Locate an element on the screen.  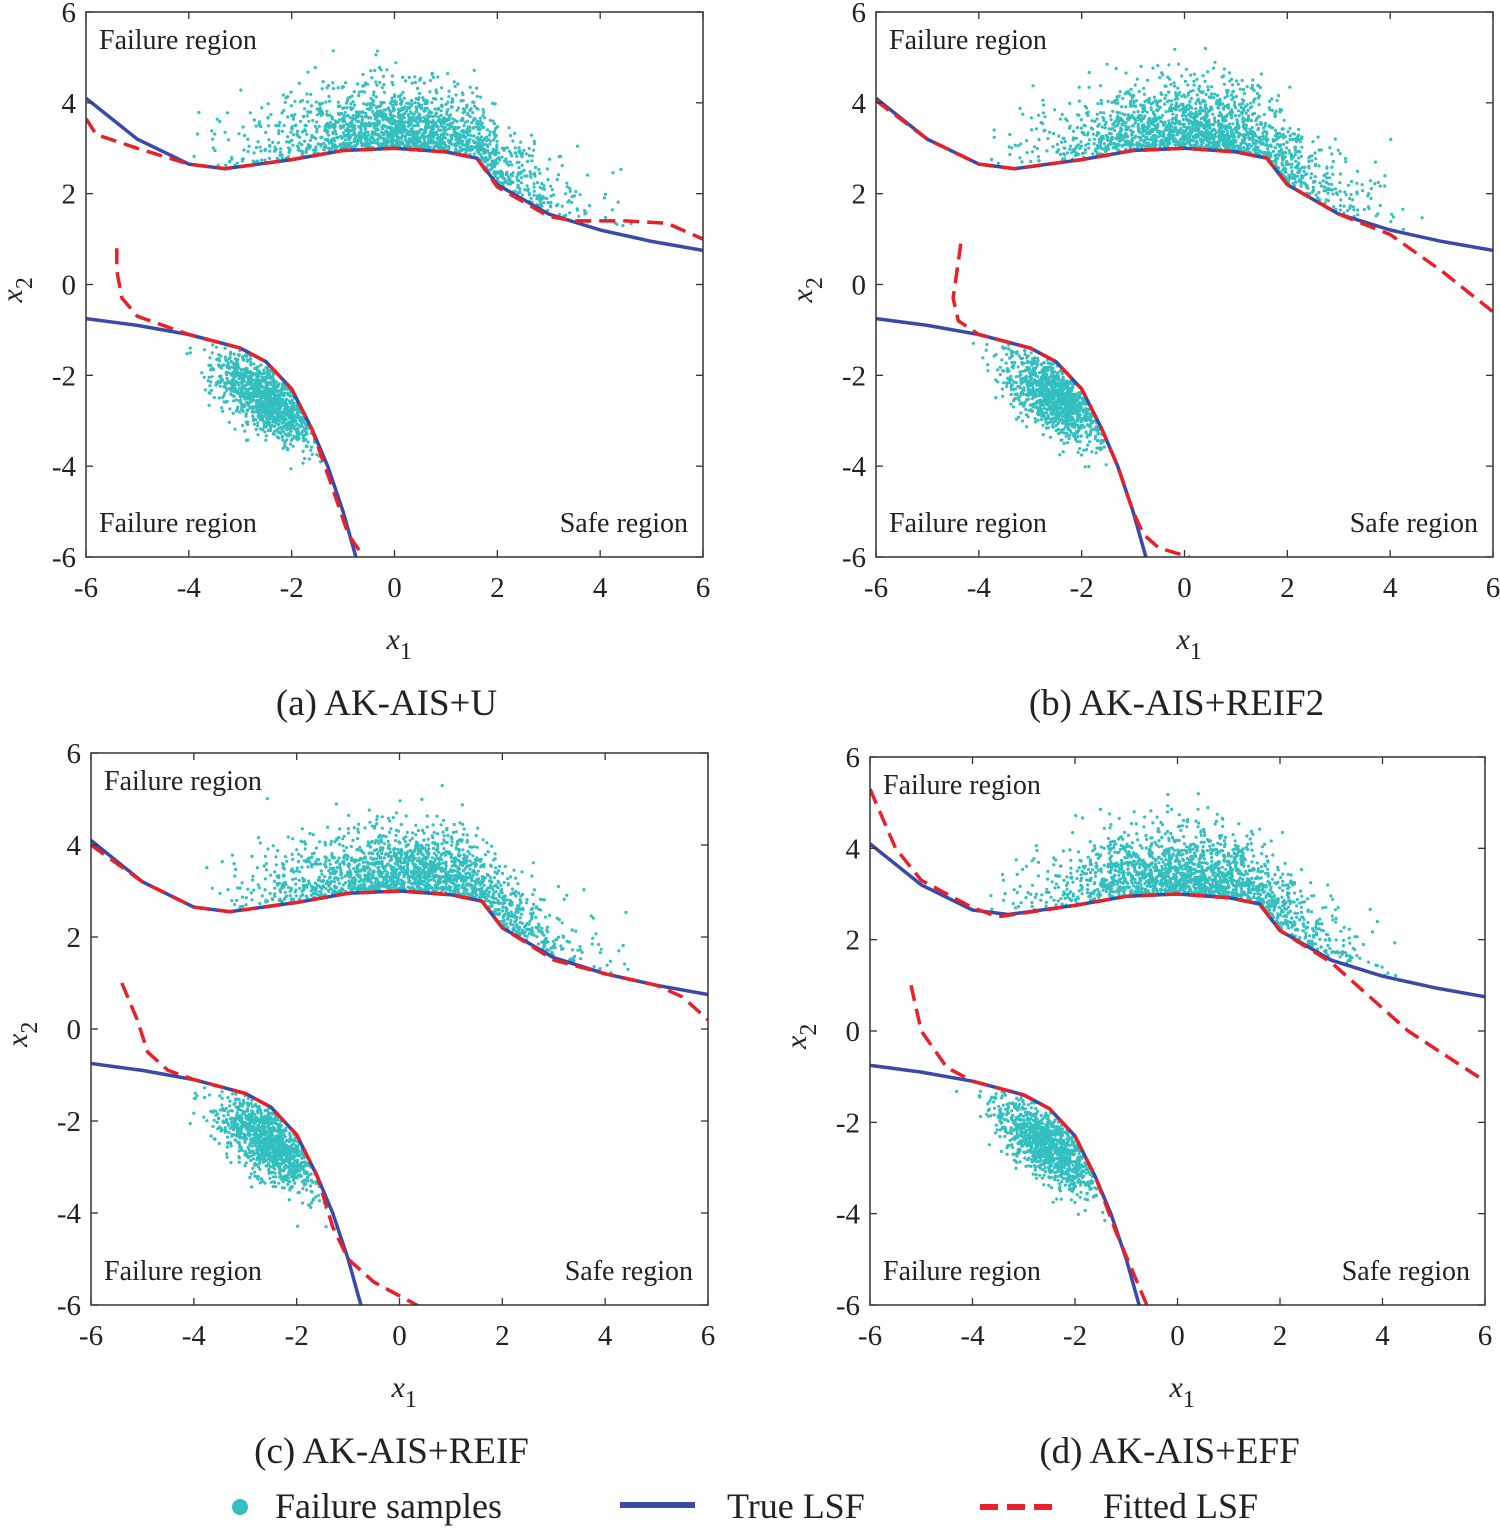
x-axis-label-sub: 1 is located at coordinates (406, 652).